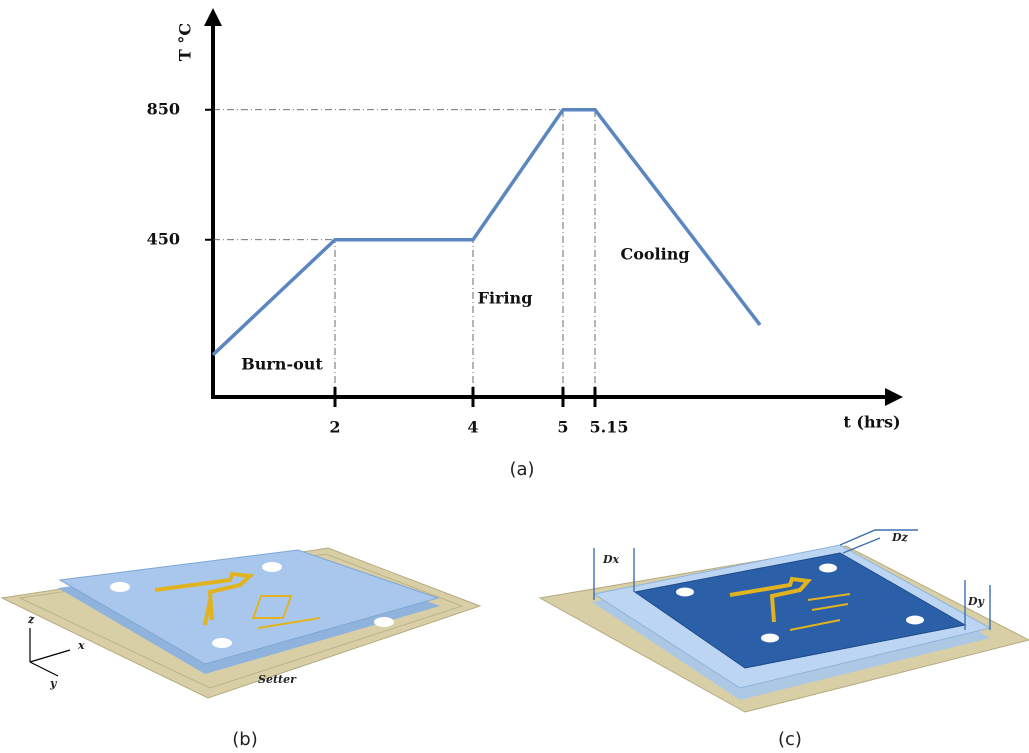  Describe the element at coordinates (976, 601) in the screenshot. I see `label: Dy` at that location.